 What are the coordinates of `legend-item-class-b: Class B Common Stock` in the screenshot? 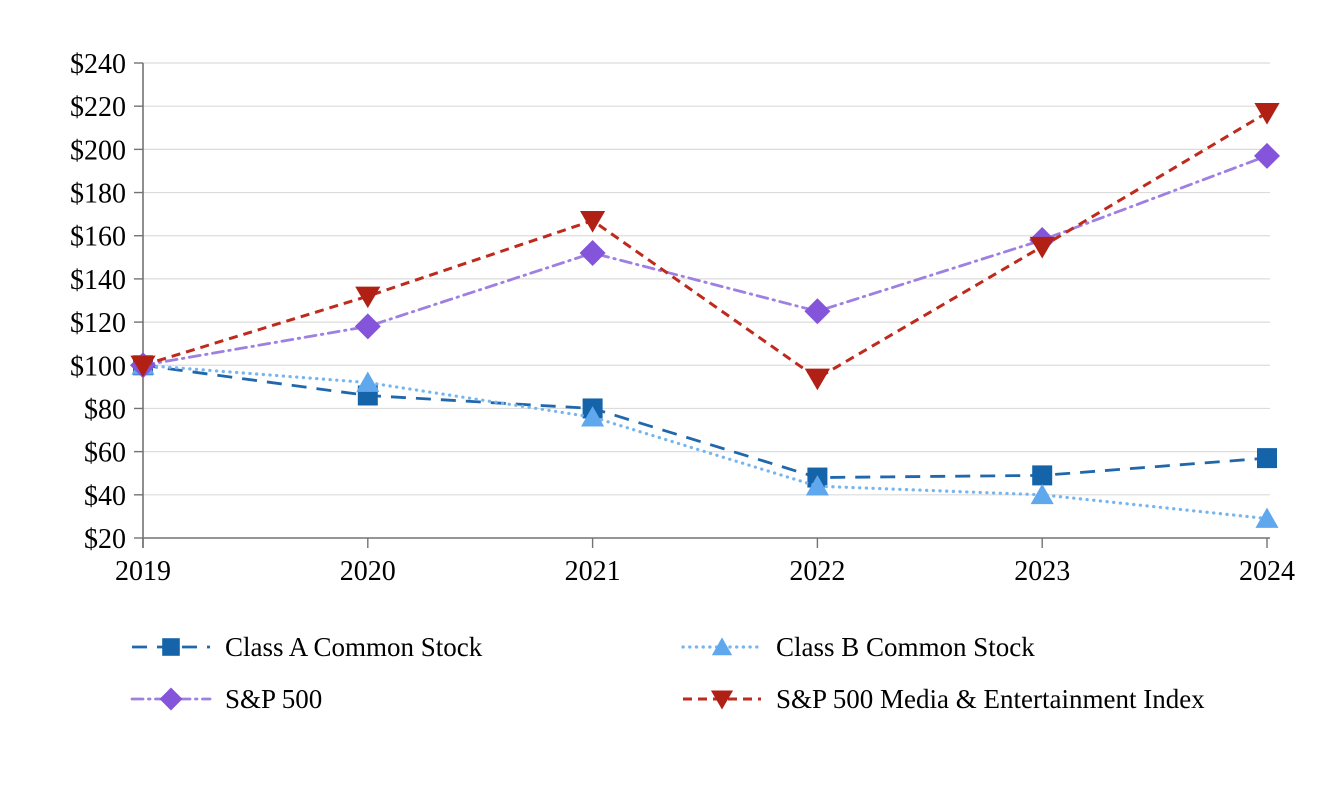 It's located at (943, 647).